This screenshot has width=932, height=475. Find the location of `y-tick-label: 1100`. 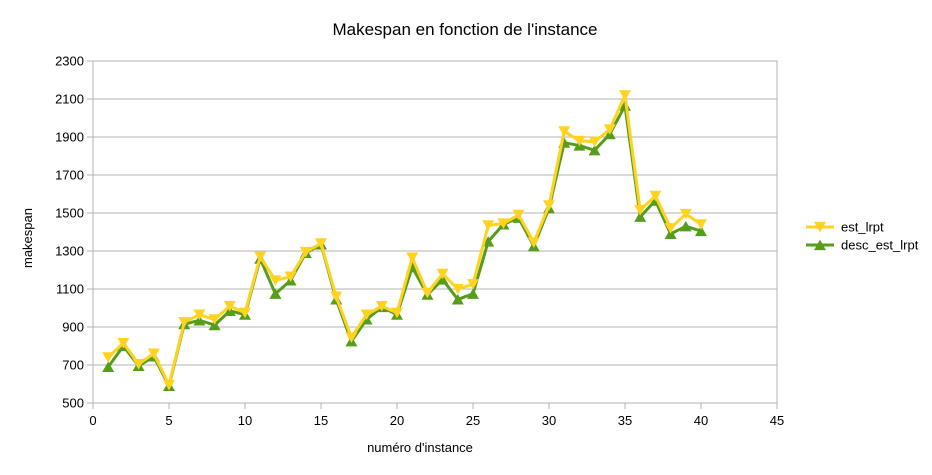

y-tick-label: 1100 is located at coordinates (70, 289).